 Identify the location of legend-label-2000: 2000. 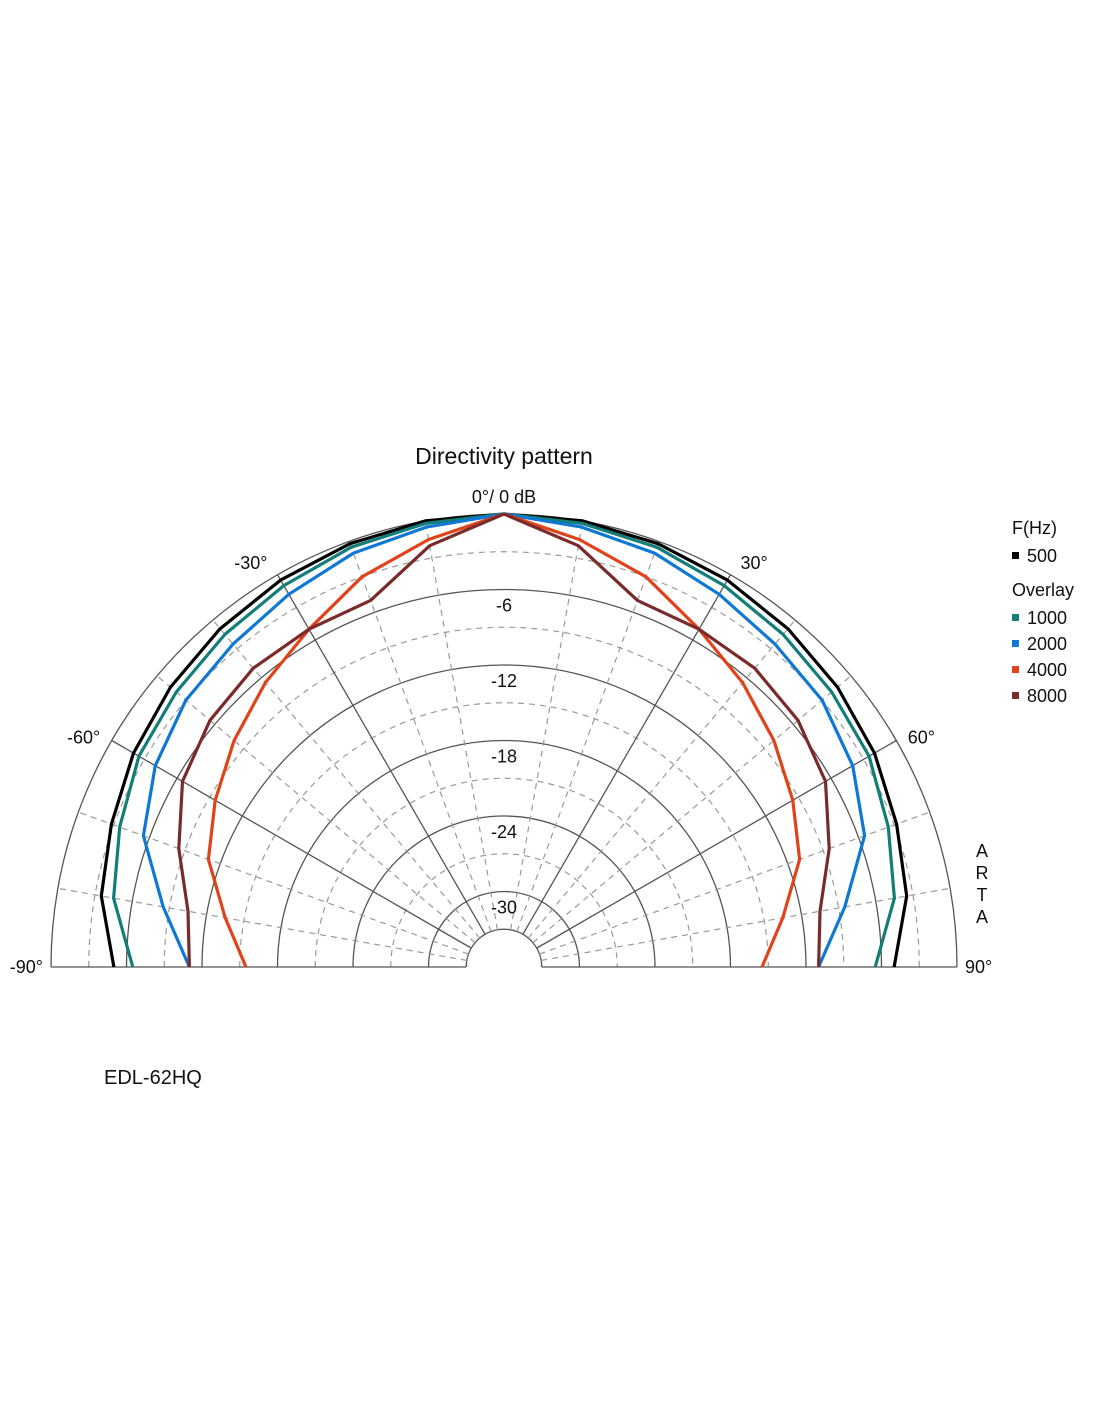
(1047, 644).